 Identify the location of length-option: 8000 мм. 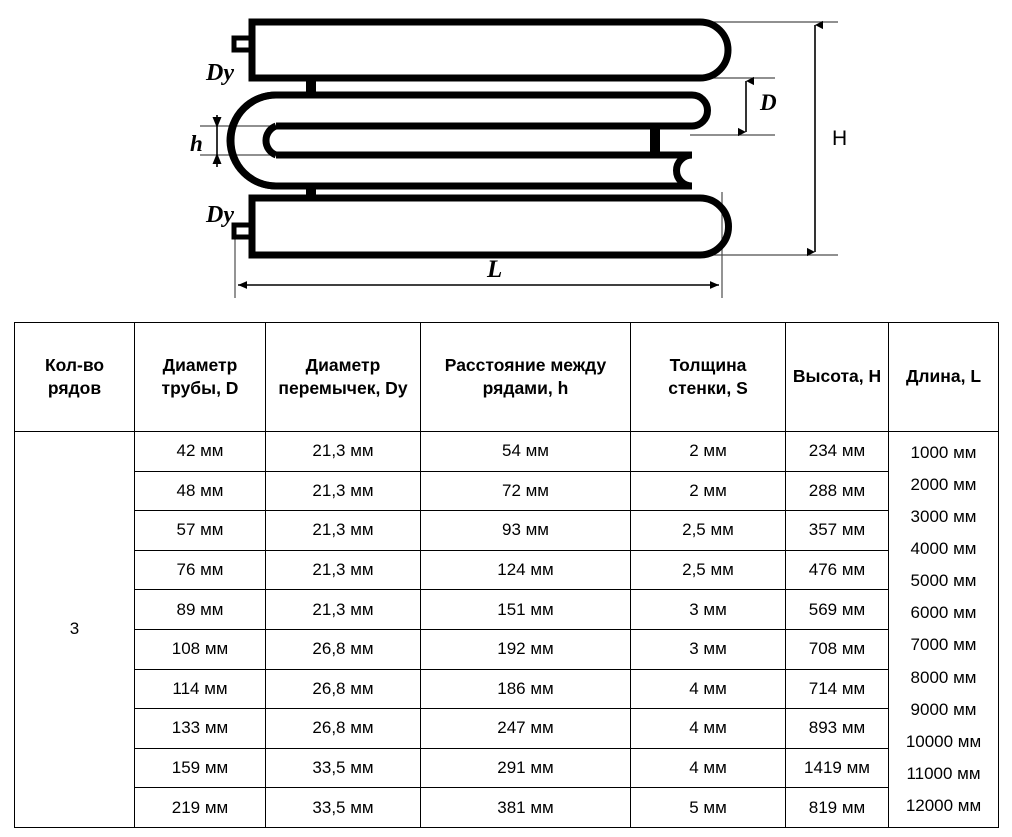
(943, 677).